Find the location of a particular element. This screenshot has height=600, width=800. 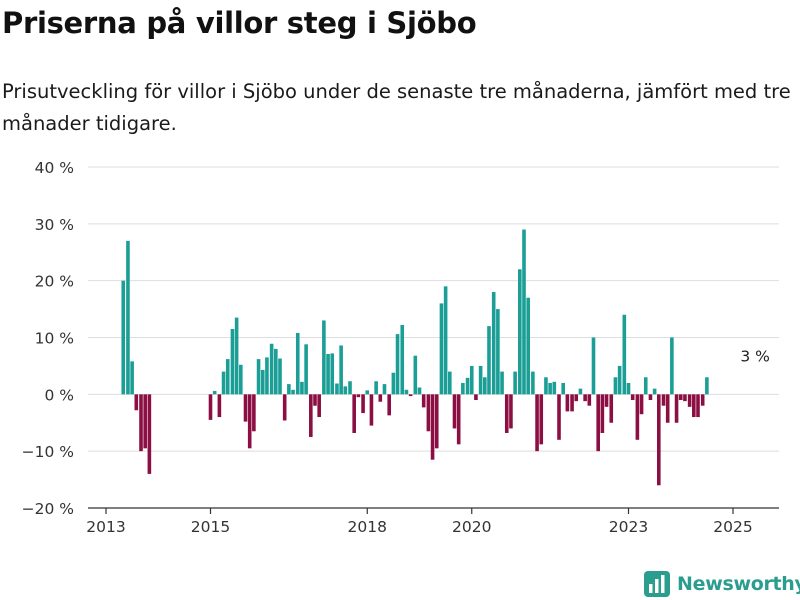

y-tick-label: 40 % is located at coordinates (54, 168).